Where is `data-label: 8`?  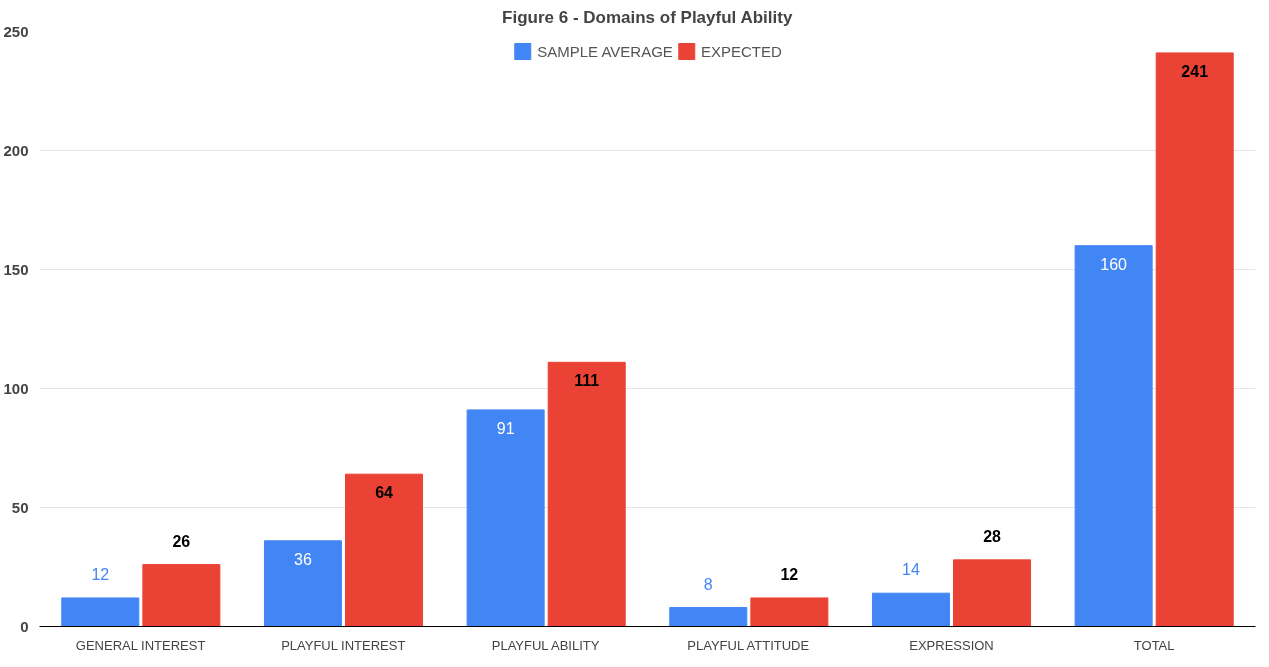
data-label: 8 is located at coordinates (708, 584).